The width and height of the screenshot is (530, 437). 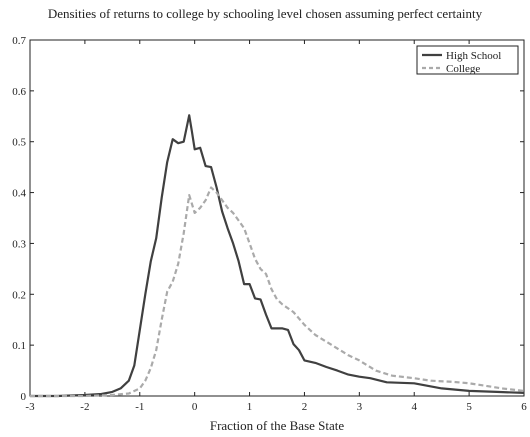 I want to click on legend-label-high-school: High School, so click(x=473, y=56).